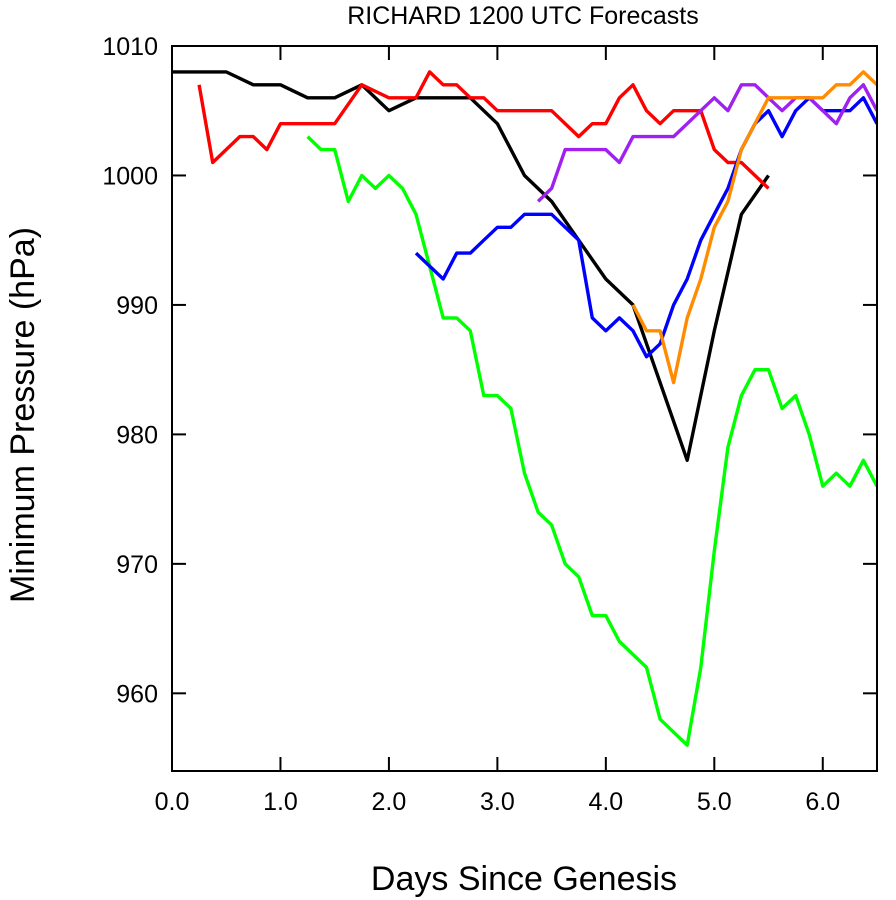 This screenshot has width=896, height=900. I want to click on x-axis-title: Days Since Genesis, so click(524, 879).